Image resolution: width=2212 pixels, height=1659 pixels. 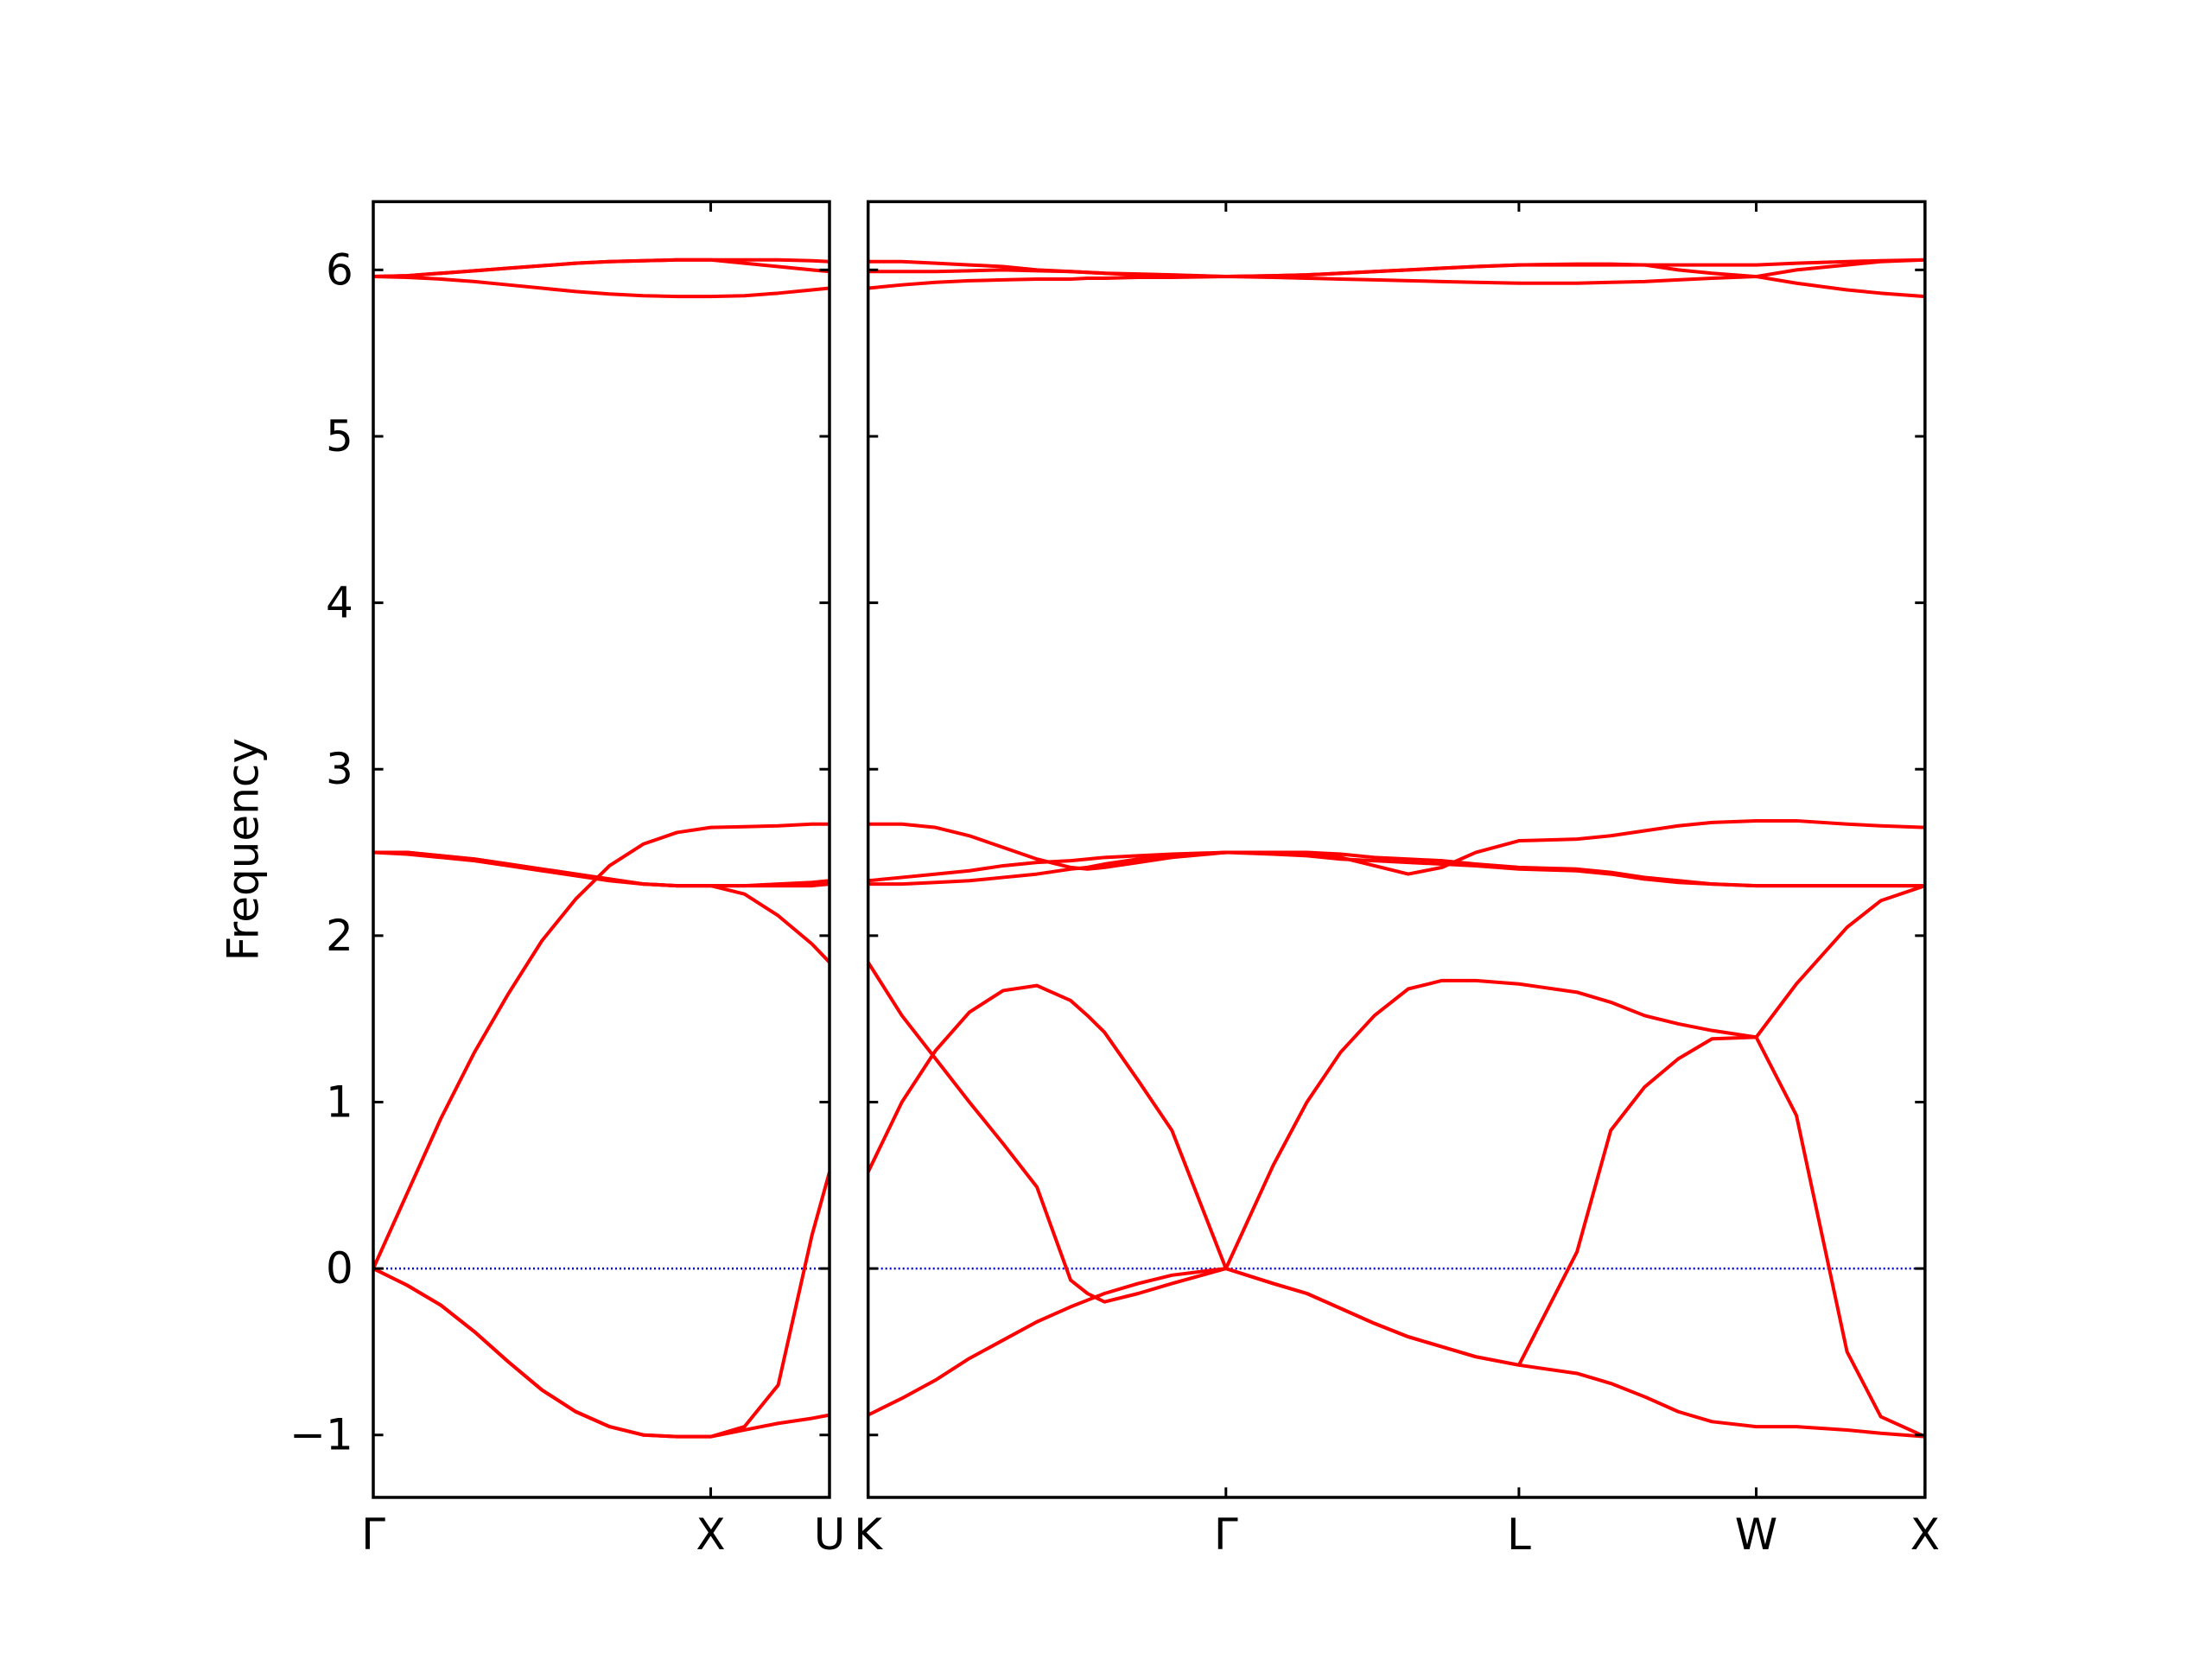 I want to click on y-tick-label: 0, so click(x=339, y=1268).